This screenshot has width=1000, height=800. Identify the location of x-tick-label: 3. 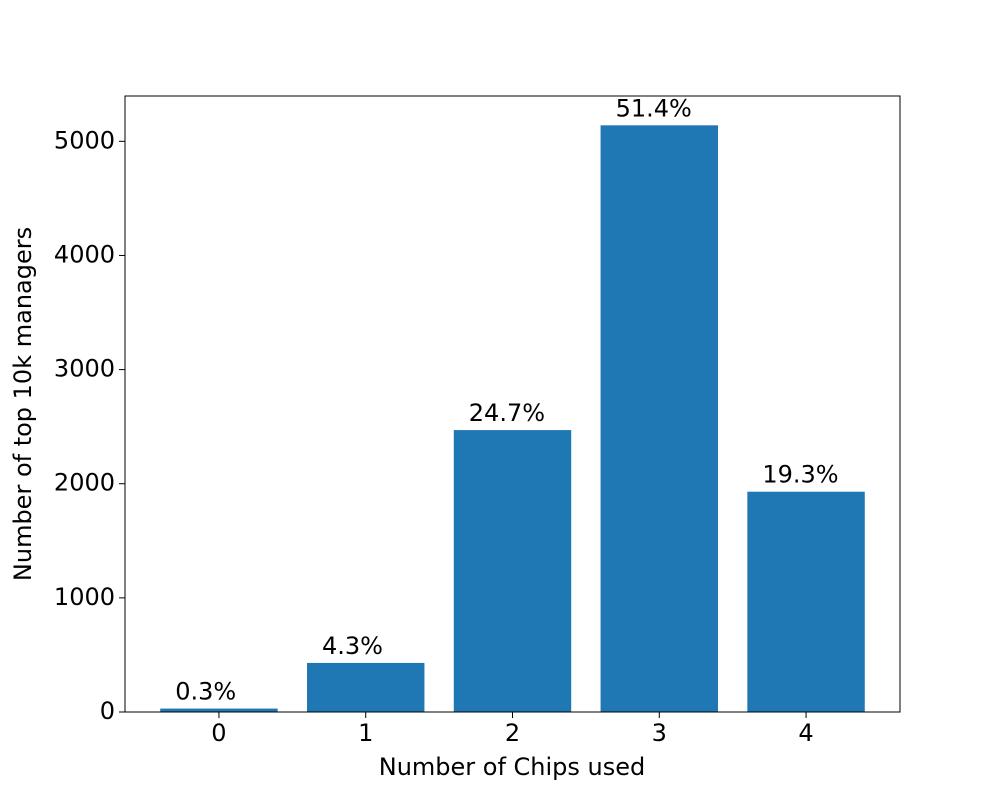
(659, 733).